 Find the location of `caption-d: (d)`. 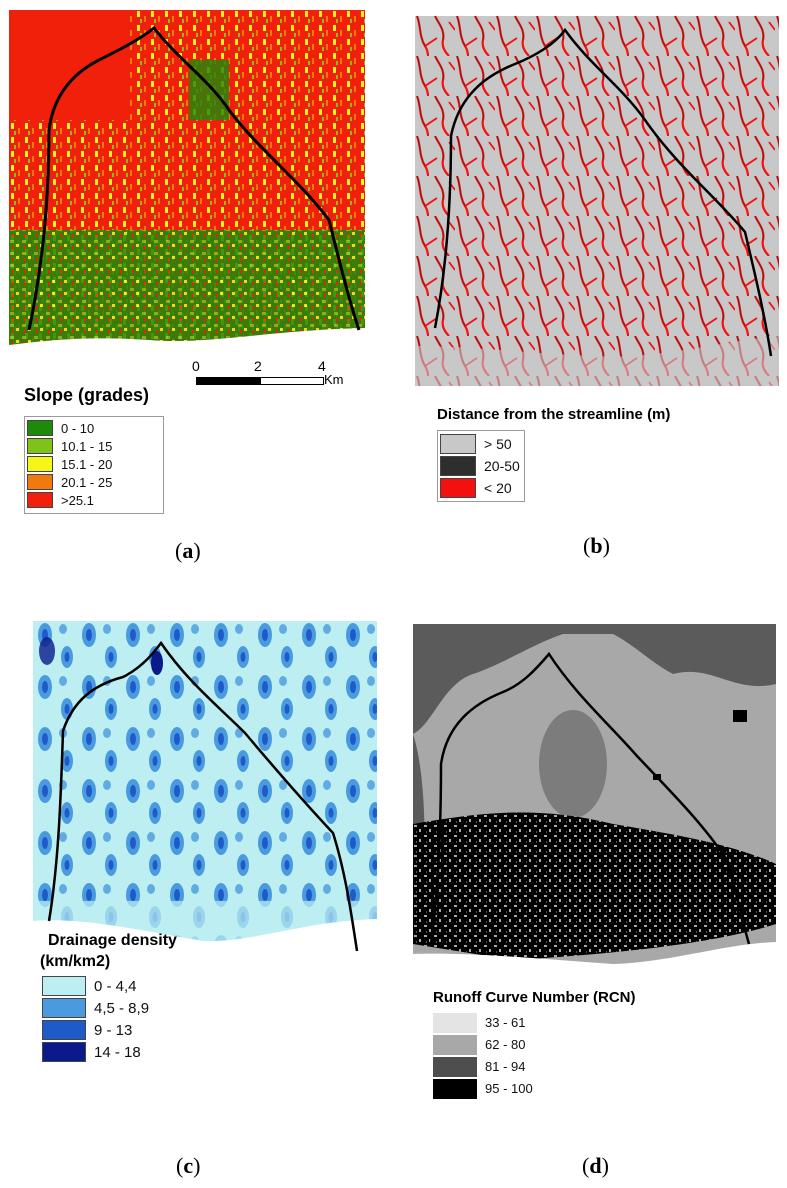

caption-d: (d) is located at coordinates (595, 1166).